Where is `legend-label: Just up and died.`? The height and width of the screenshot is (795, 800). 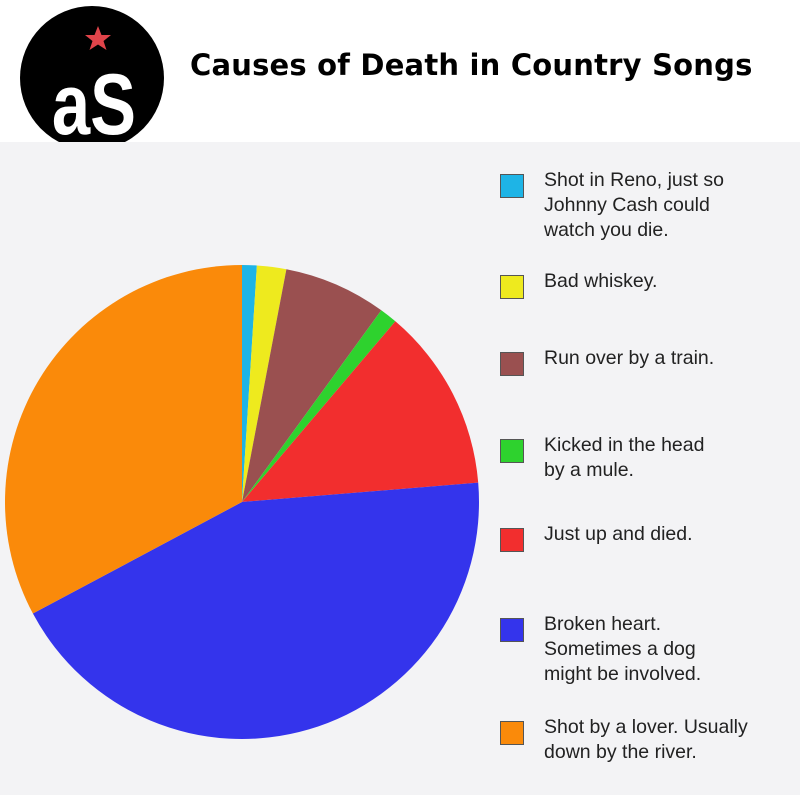
legend-label: Just up and died. is located at coordinates (618, 534).